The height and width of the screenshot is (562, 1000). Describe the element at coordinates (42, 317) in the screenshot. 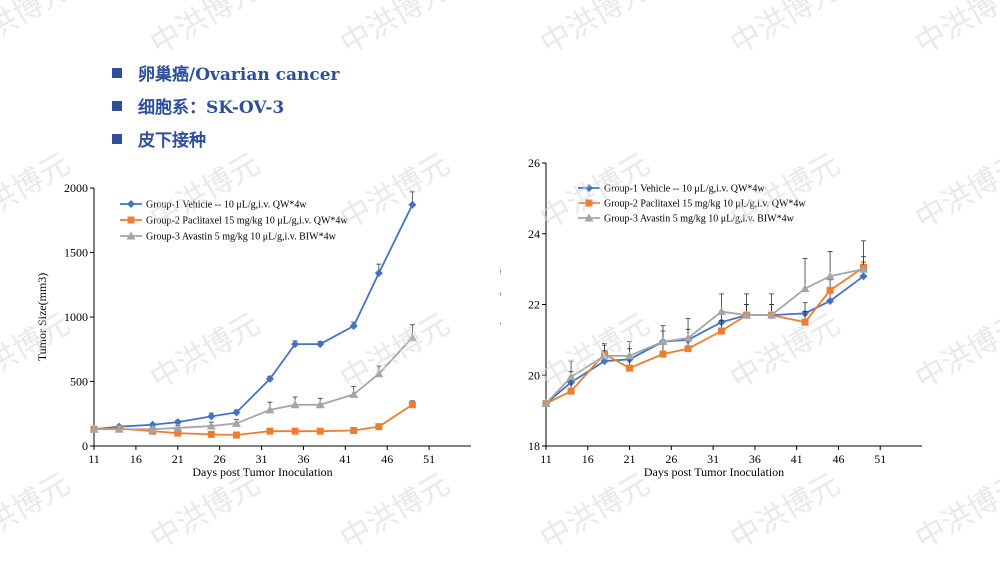

I see `y-axis-label: Tumor Size(mm3)` at that location.